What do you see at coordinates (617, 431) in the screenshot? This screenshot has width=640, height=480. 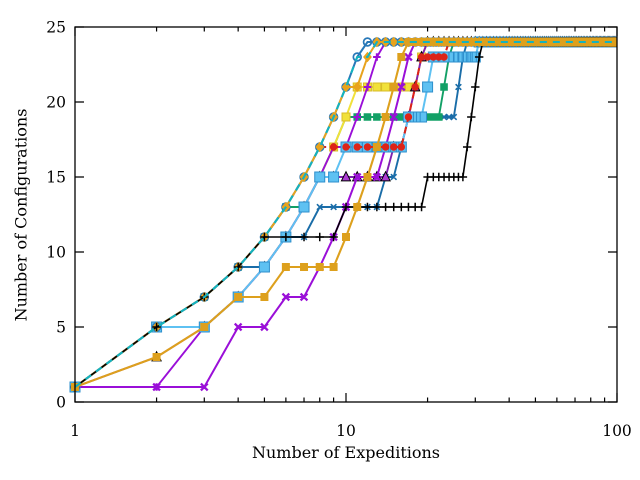 I see `x-tick-label-100: 100` at bounding box center [617, 431].